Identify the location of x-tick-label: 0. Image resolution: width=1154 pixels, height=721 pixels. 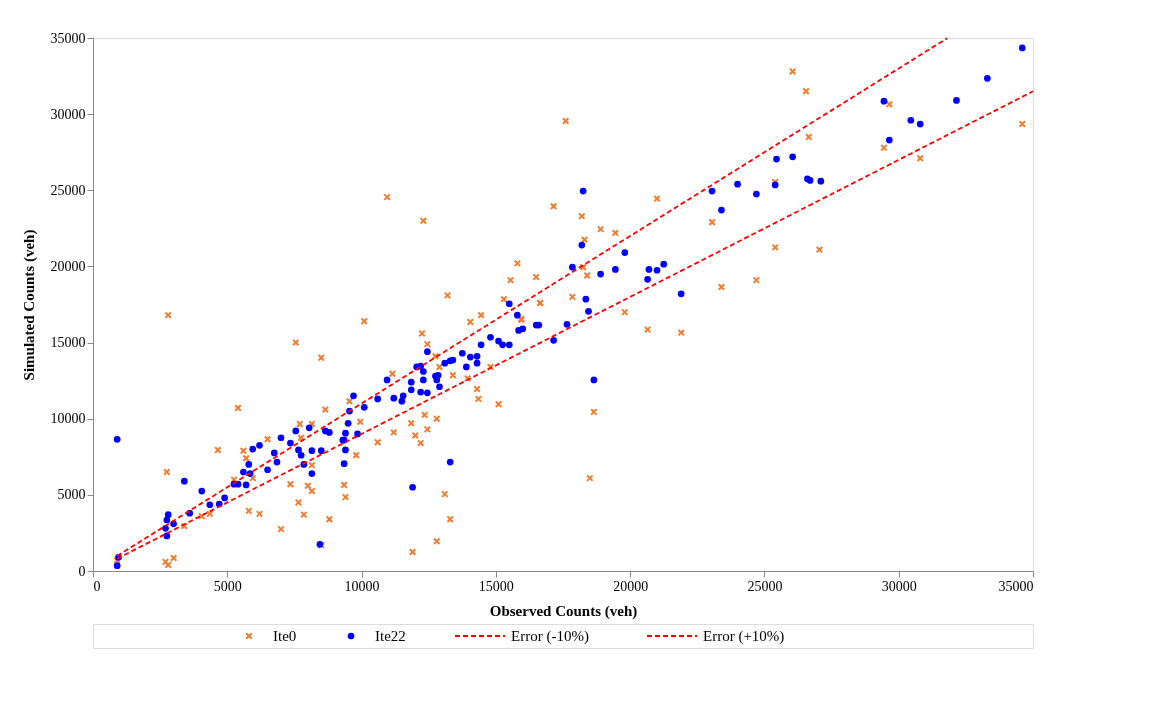
(97, 586).